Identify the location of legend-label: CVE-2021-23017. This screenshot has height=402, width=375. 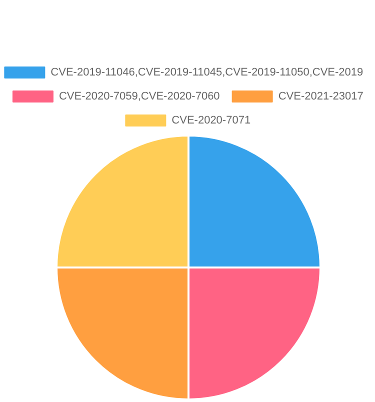
(321, 96).